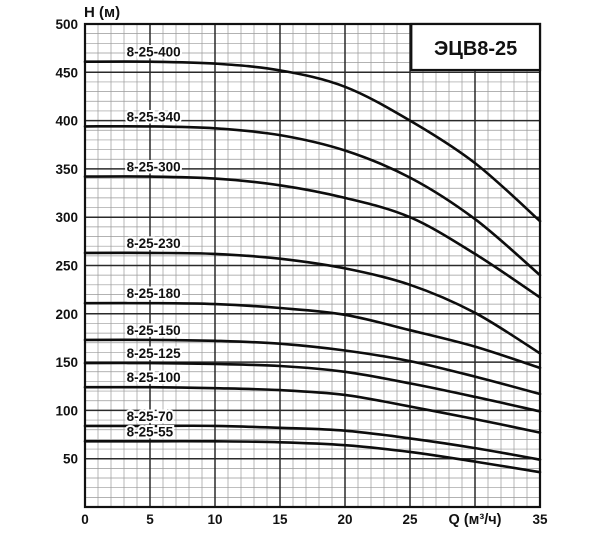 The width and height of the screenshot is (600, 535). I want to click on curve-label-8-25-400: 8-25-400, so click(154, 52).